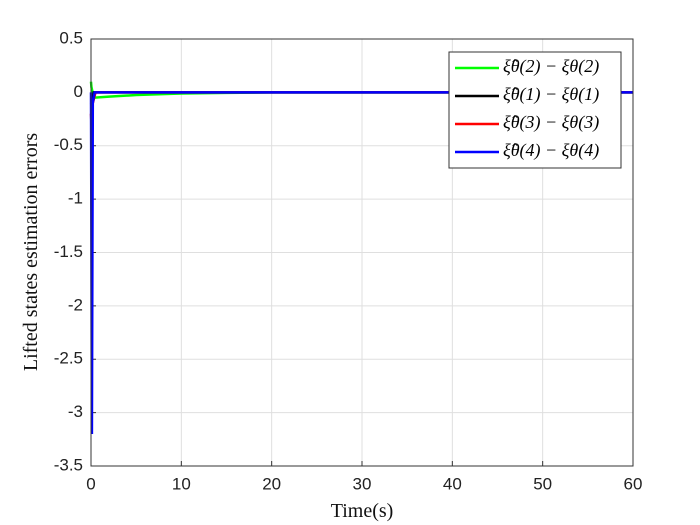 This screenshot has width=700, height=525. I want to click on y-tick-label: -3.5, so click(68, 464).